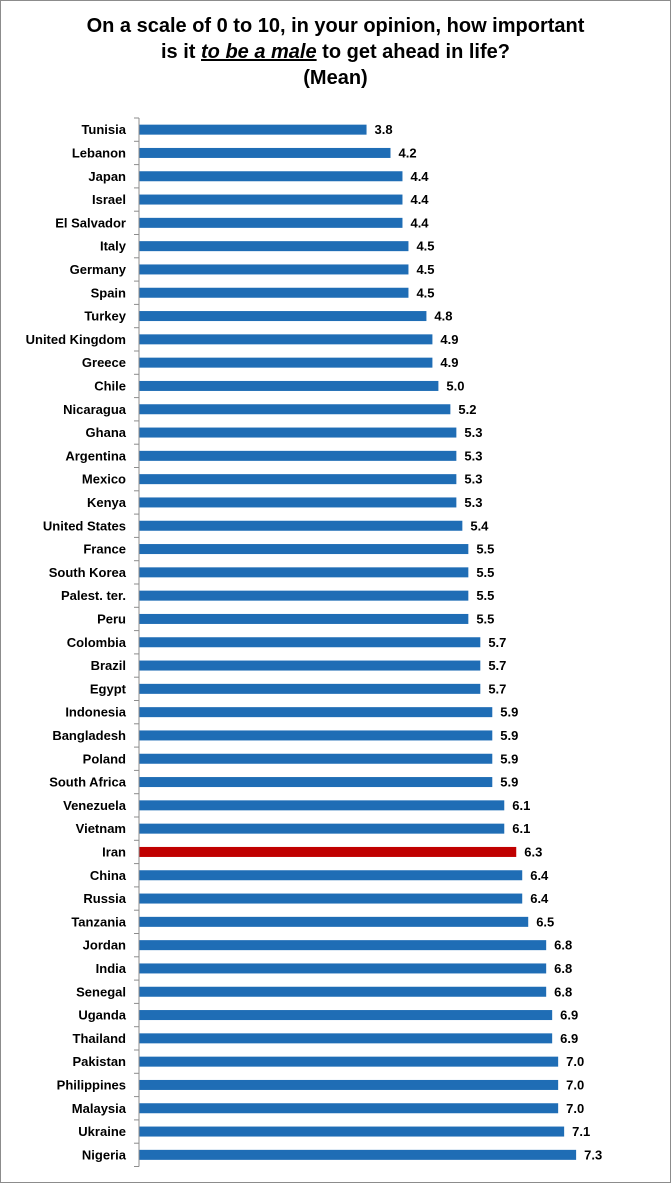 The width and height of the screenshot is (671, 1183). I want to click on value-label: 6.3, so click(533, 851).